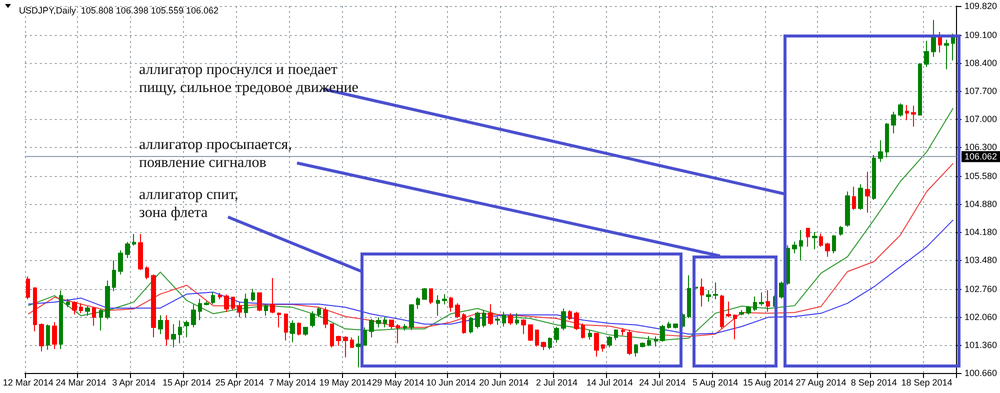  Describe the element at coordinates (981, 119) in the screenshot. I see `y-tick-label: 107.000` at that location.